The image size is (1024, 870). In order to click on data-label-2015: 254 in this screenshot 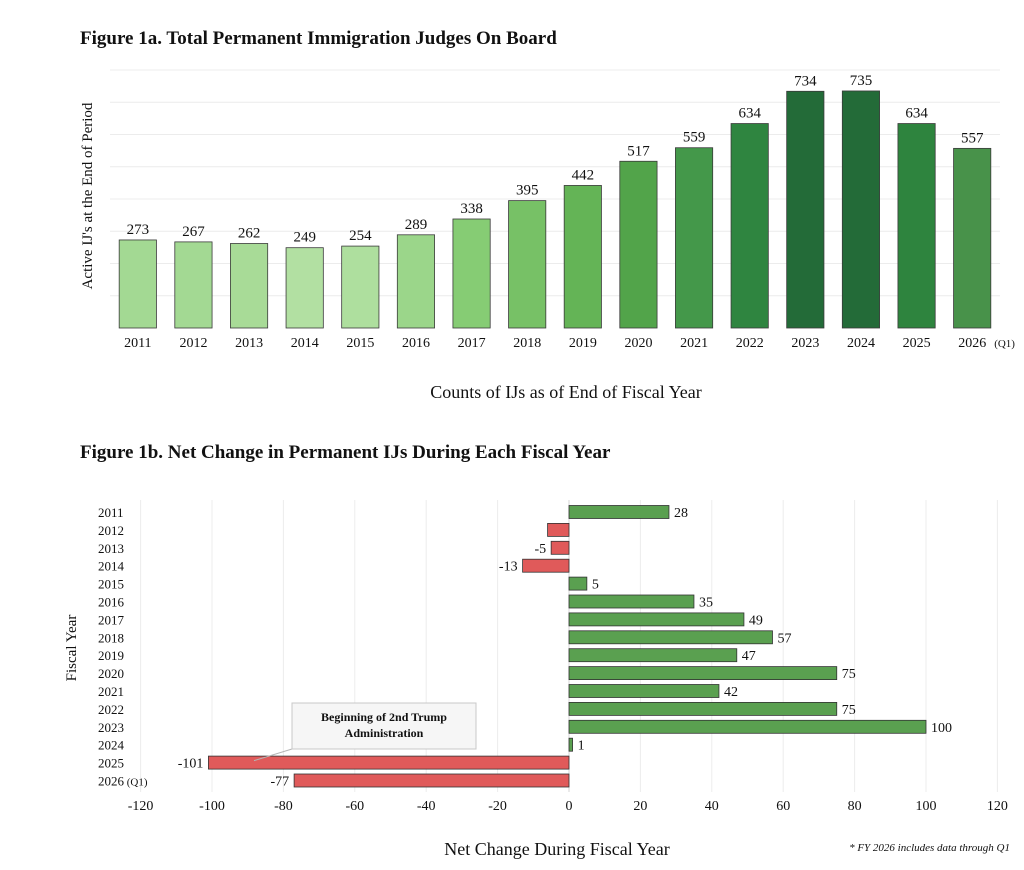, I will do `click(360, 236)`.